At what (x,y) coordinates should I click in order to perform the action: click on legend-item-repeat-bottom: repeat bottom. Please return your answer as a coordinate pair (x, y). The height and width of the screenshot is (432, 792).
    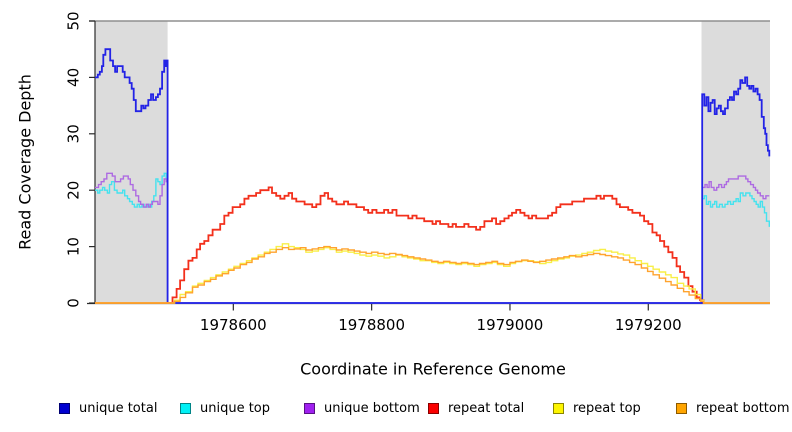
    Looking at the image, I should click on (733, 408).